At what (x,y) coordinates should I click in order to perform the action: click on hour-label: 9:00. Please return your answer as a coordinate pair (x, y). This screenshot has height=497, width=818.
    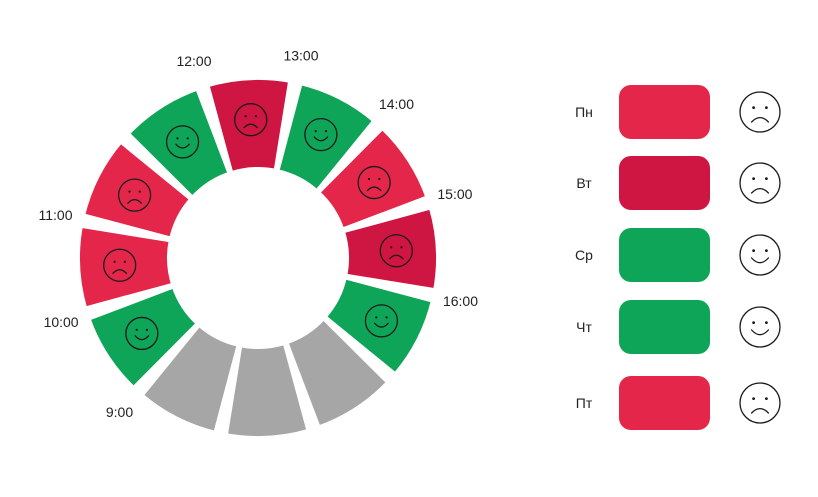
    Looking at the image, I should click on (119, 412).